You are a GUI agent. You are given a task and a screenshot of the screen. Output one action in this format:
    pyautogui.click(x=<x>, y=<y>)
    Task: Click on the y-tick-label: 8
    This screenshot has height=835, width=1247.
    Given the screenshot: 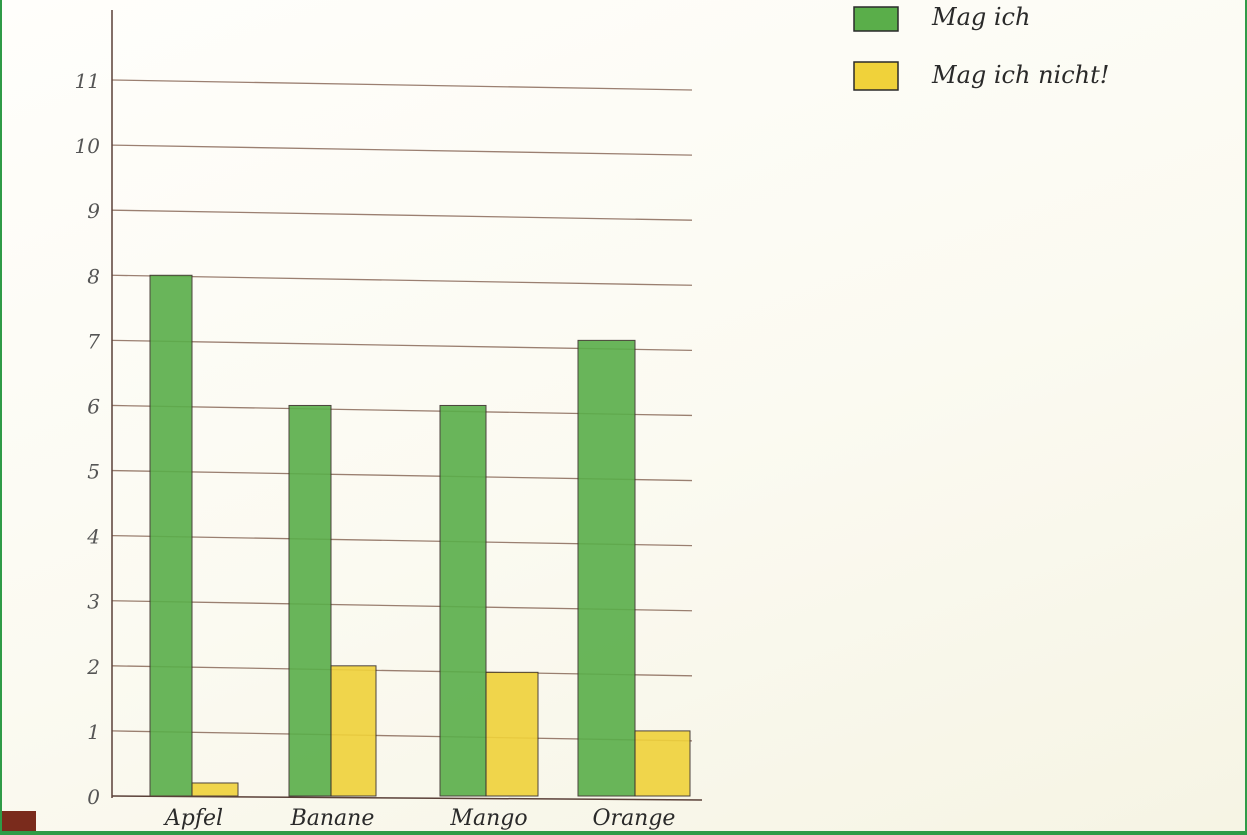 What is the action you would take?
    pyautogui.click(x=93, y=276)
    